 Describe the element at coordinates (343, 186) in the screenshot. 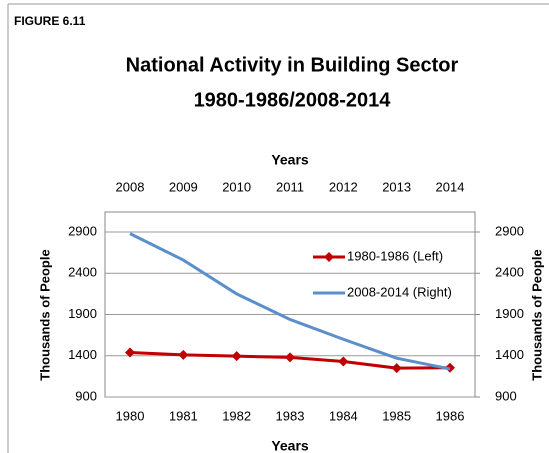

I see `x2-tick-label: 2012` at that location.